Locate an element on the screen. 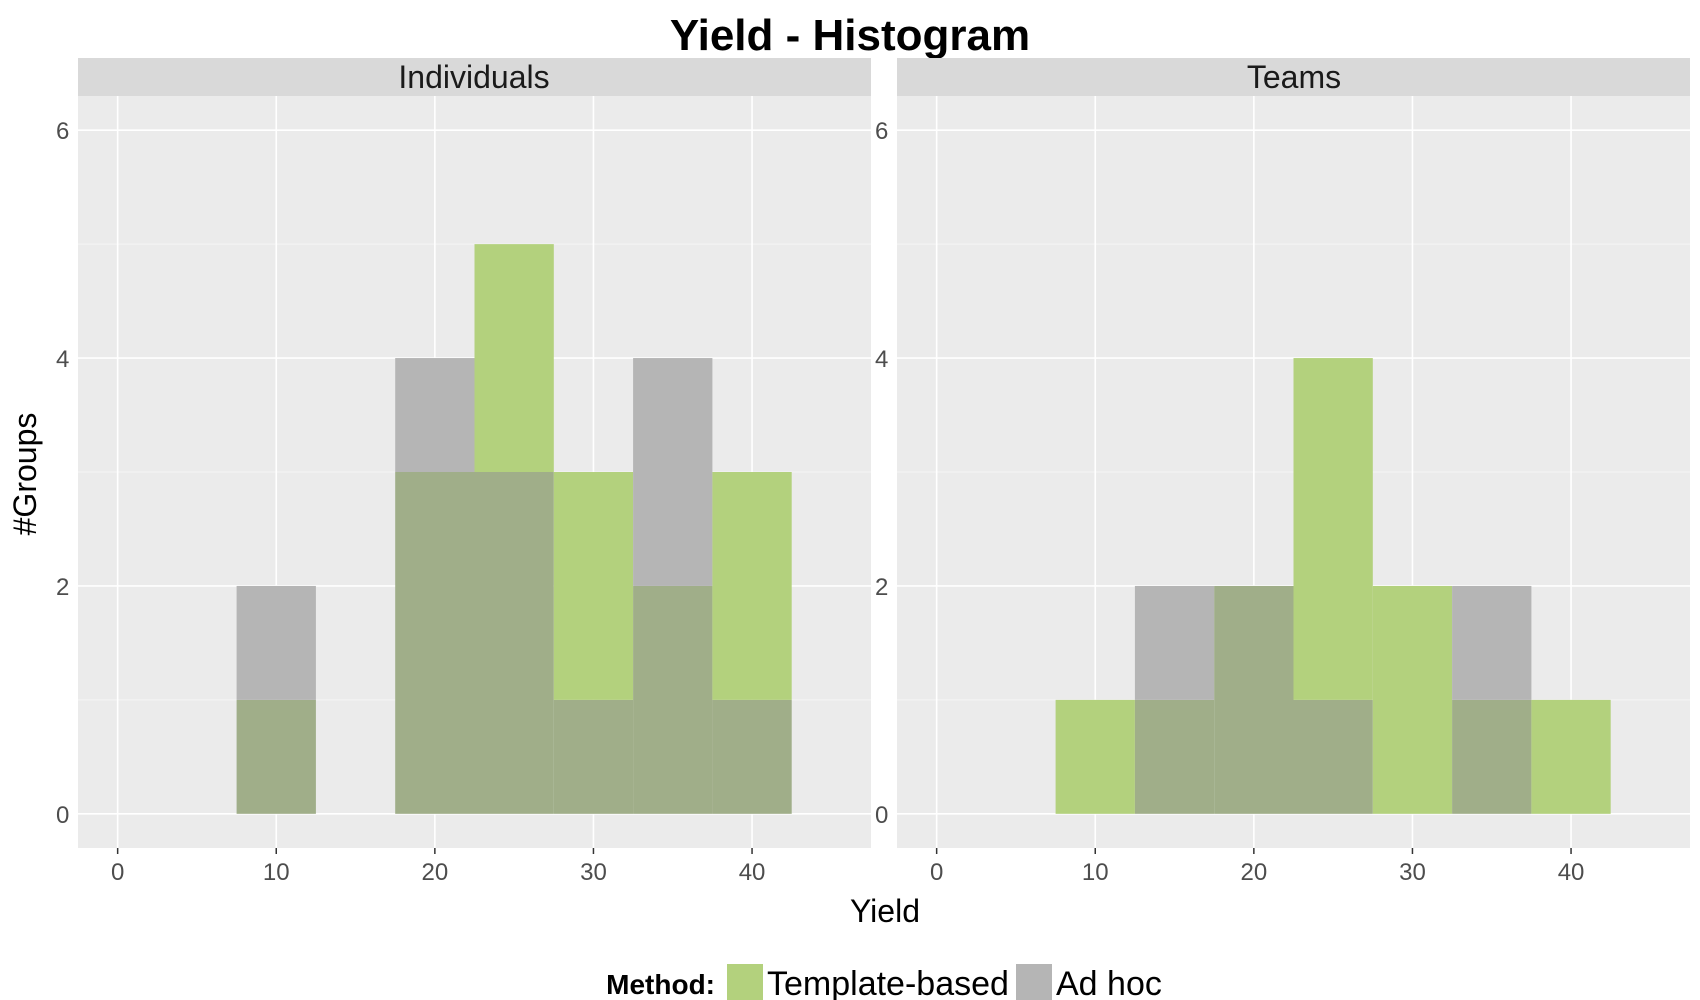 The height and width of the screenshot is (1000, 1700). legend-swatch-ad-hoc is located at coordinates (1034, 982).